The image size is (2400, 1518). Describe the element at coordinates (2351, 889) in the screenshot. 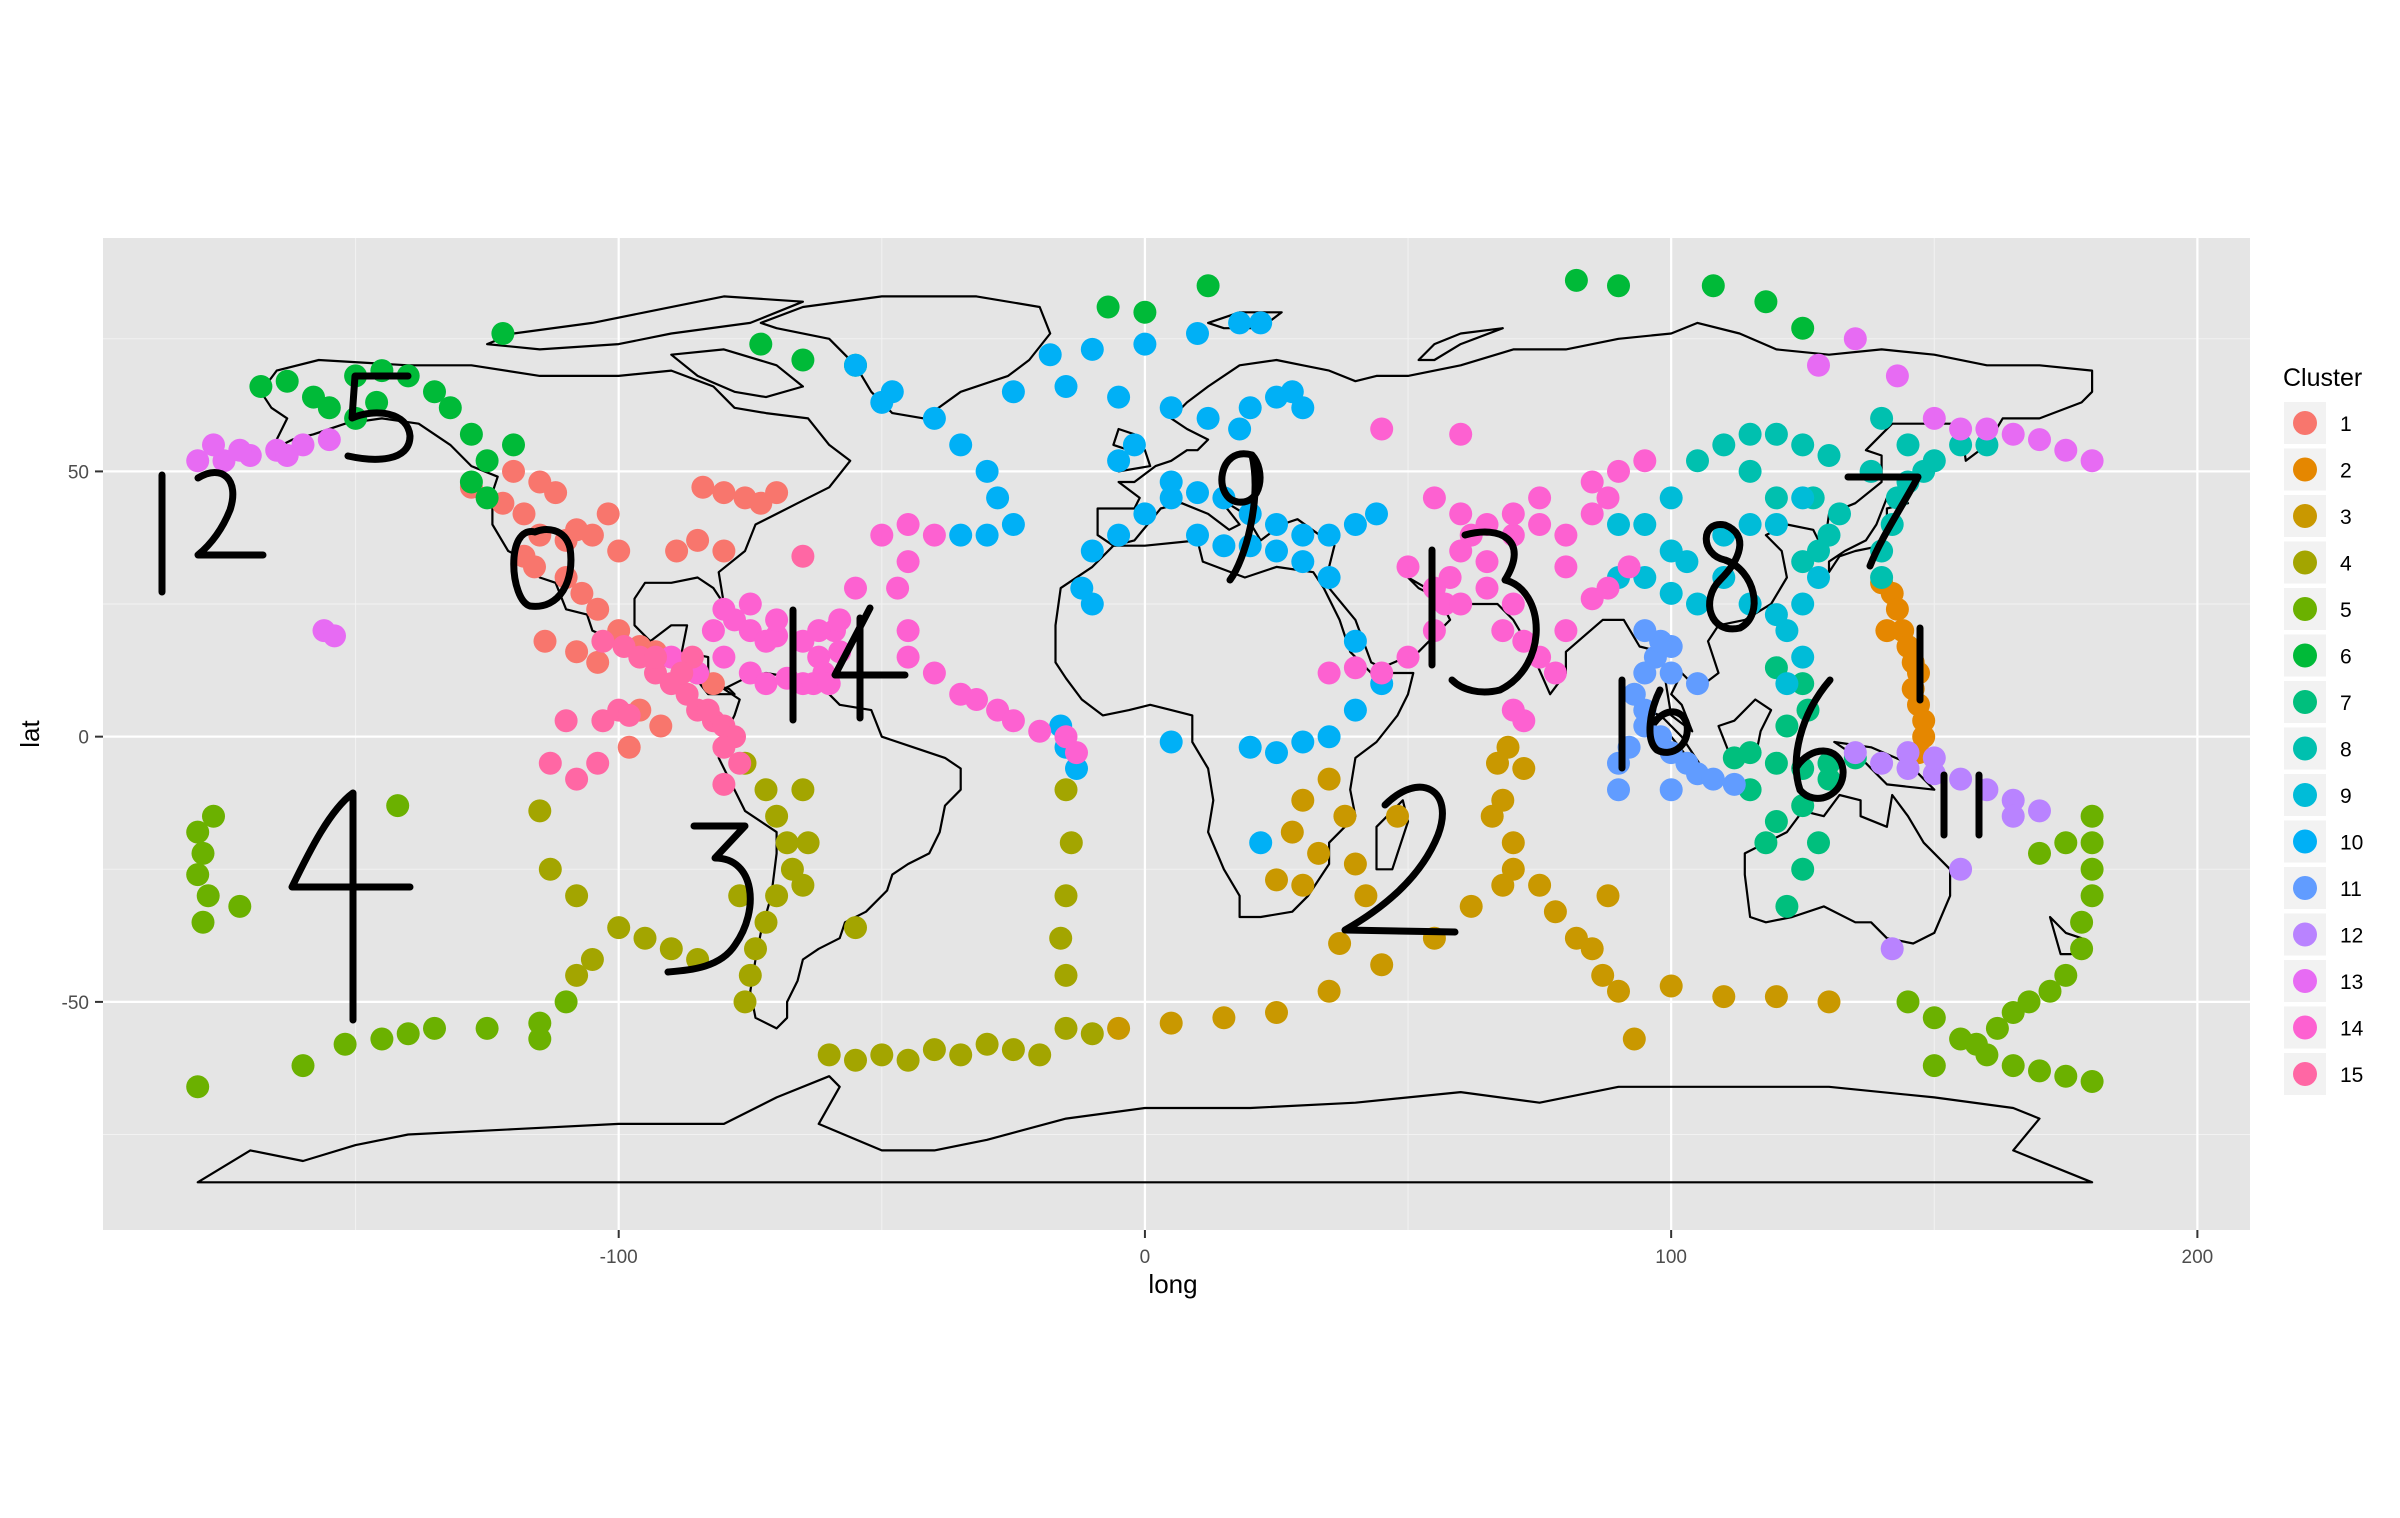

I see `legend-label-11: 11` at that location.